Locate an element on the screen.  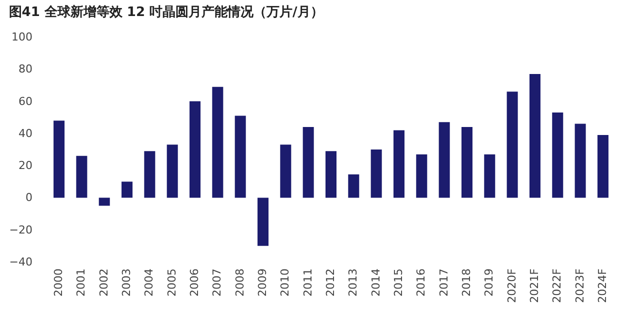
chart-title: 图41 全球新增等效 12 吋晶圆月产能情况（万片/月） is located at coordinates (166, 12).